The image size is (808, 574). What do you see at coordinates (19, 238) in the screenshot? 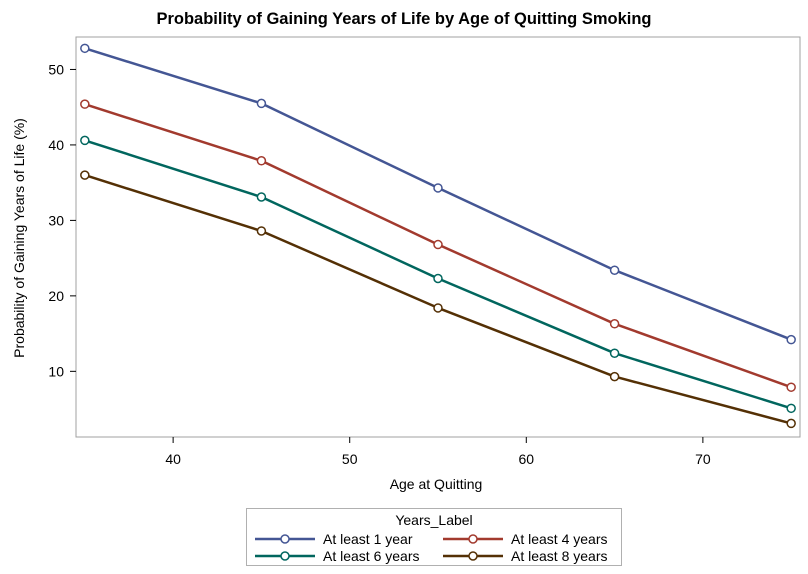
I see `y-axis-label: Probability of Gaining Years of Life (%)` at bounding box center [19, 238].